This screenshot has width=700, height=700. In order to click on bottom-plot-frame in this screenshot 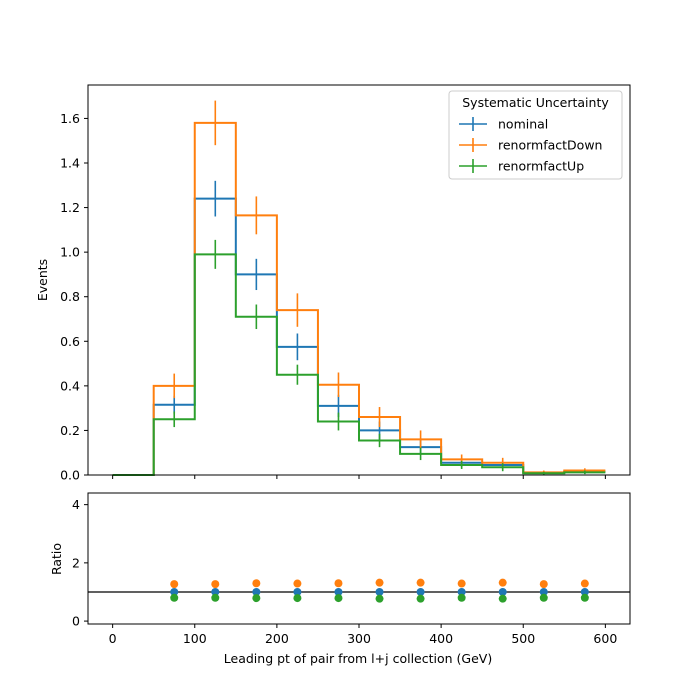, I will do `click(359, 558)`.